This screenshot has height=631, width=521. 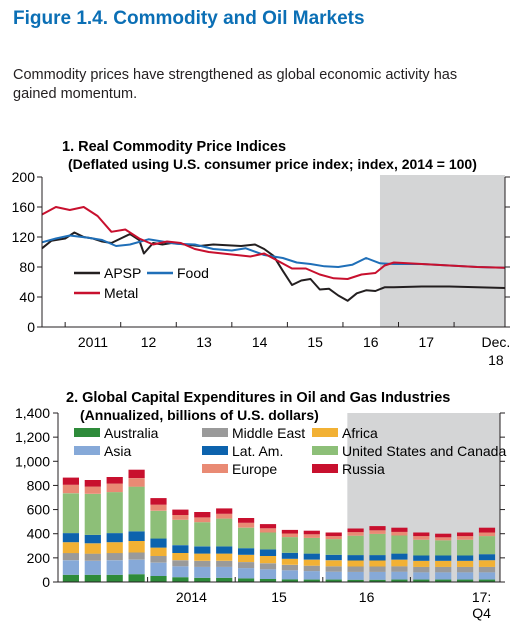 I want to click on apsp-legend-label: APSP, so click(x=122, y=273).